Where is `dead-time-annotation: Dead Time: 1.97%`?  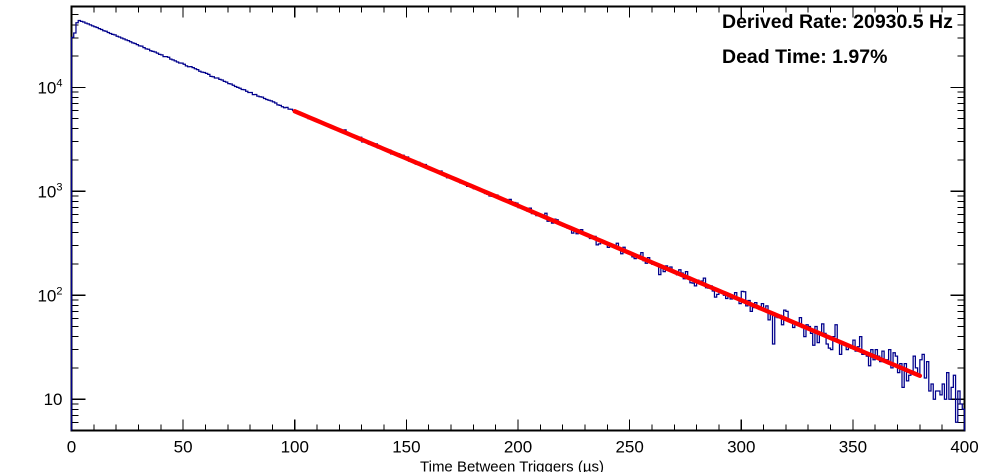
dead-time-annotation: Dead Time: 1.97% is located at coordinates (805, 57).